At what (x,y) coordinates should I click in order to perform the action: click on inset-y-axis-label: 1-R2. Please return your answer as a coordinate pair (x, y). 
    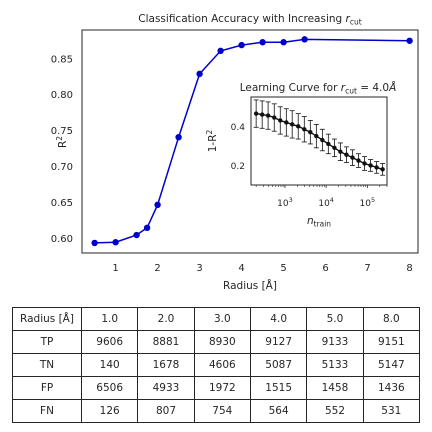
    Looking at the image, I should click on (212, 141).